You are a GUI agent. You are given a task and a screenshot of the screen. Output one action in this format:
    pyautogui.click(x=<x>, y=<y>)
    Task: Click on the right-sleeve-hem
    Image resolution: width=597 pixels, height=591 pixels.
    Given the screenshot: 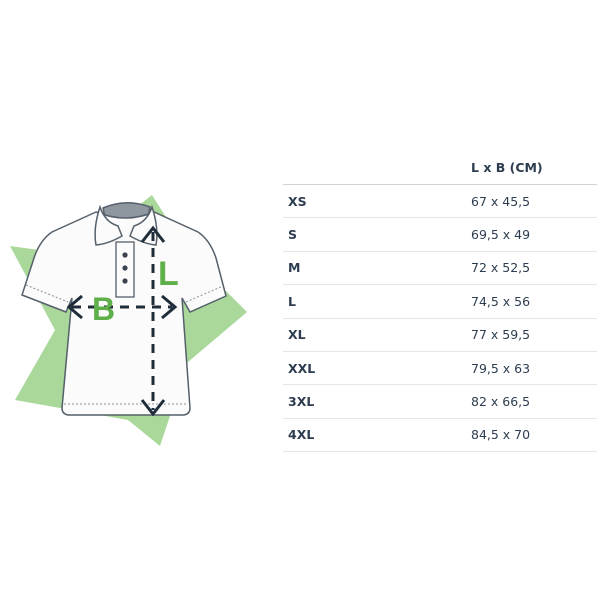 What is the action you would take?
    pyautogui.click(x=204, y=294)
    